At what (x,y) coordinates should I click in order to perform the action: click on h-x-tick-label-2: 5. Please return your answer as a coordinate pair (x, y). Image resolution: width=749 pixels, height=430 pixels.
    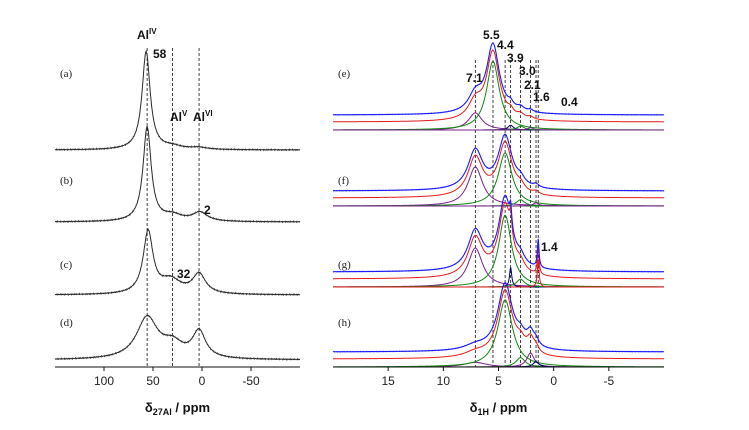
    Looking at the image, I should click on (498, 381).